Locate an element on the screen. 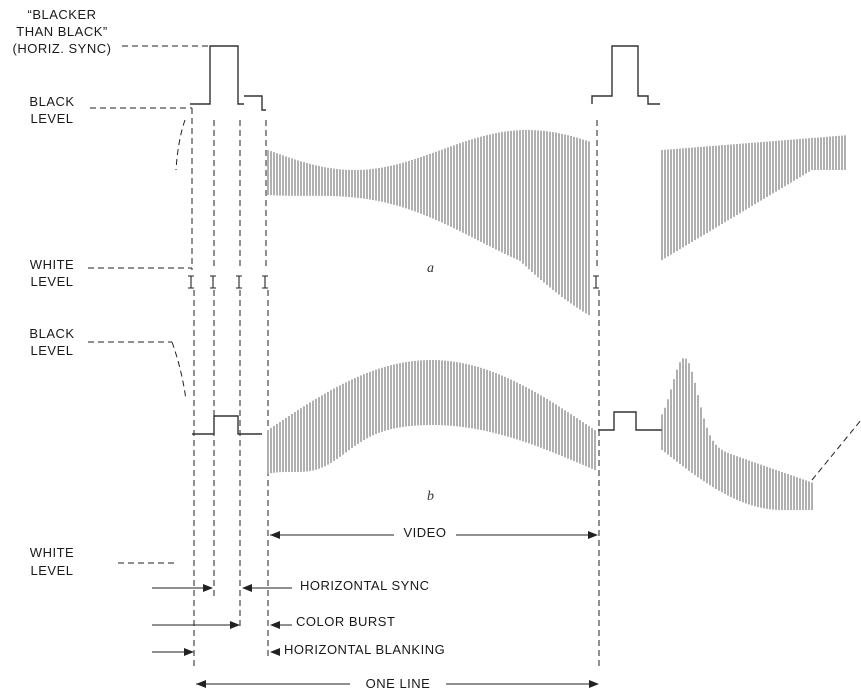  continuation-dashes is located at coordinates (836, 450).